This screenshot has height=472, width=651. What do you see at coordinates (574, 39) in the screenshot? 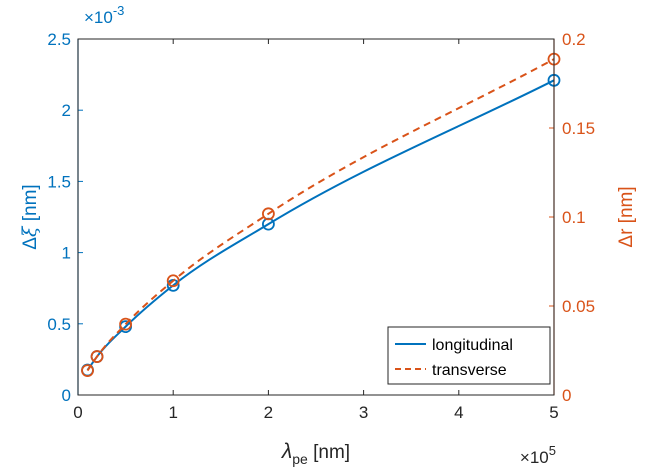
I see `y-right-tick-label: 0.2` at bounding box center [574, 39].